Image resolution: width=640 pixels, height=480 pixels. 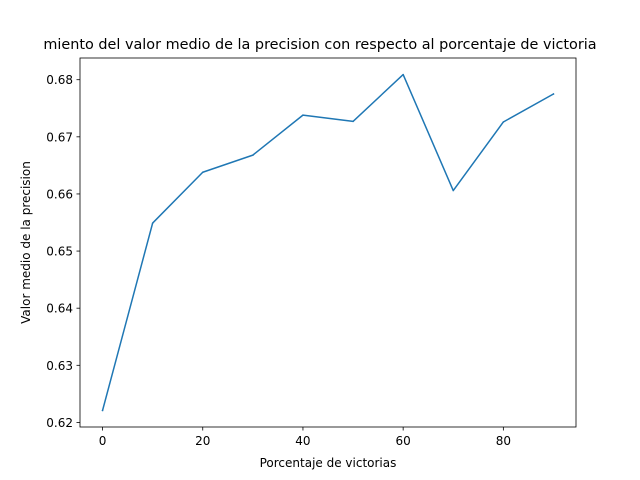 I want to click on x-tick-label: 0, so click(x=103, y=441).